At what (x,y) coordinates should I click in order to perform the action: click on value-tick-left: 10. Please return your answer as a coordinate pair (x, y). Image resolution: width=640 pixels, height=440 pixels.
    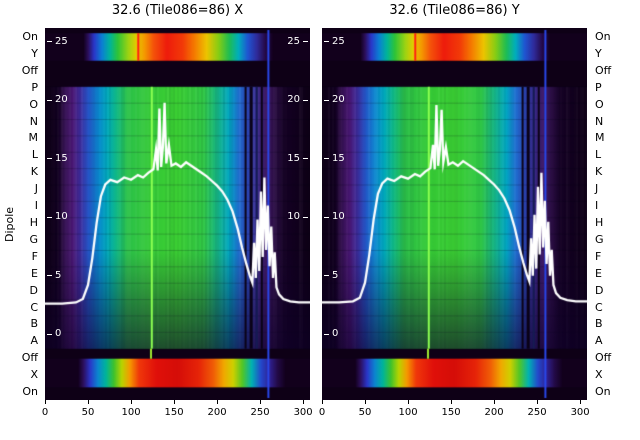
    Looking at the image, I should click on (57, 217).